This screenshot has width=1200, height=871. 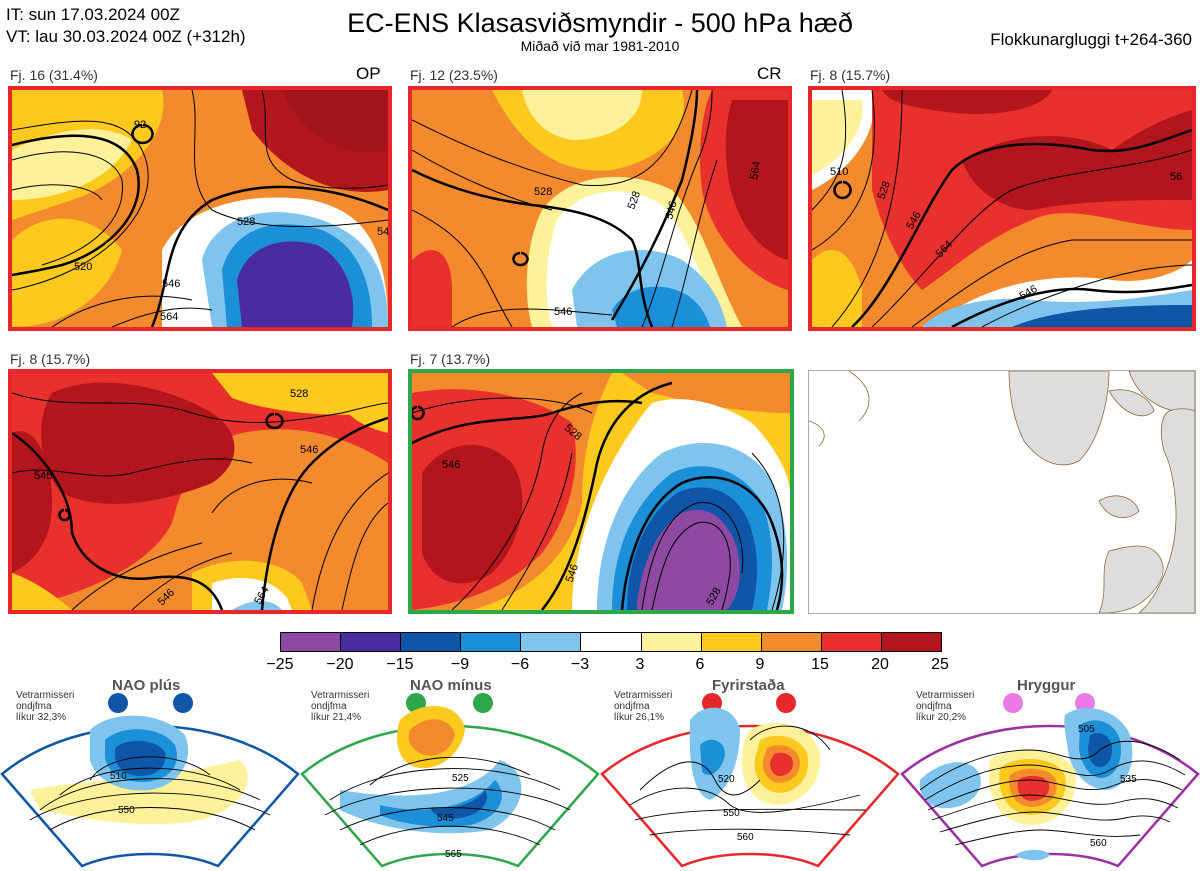 What do you see at coordinates (580, 664) in the screenshot?
I see `colorbar-tick: −3` at bounding box center [580, 664].